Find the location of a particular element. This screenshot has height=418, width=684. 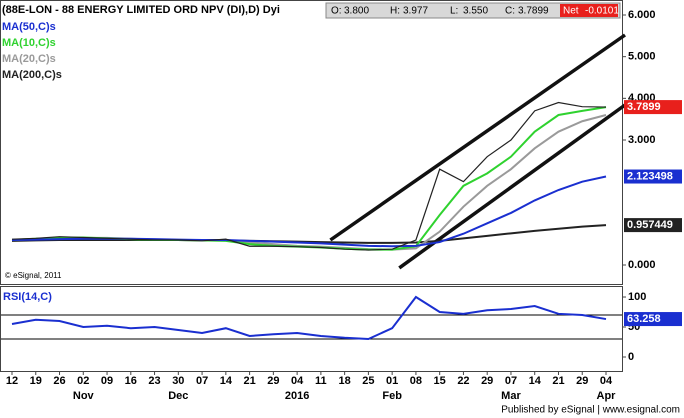

x-group-label: Mar is located at coordinates (511, 396).